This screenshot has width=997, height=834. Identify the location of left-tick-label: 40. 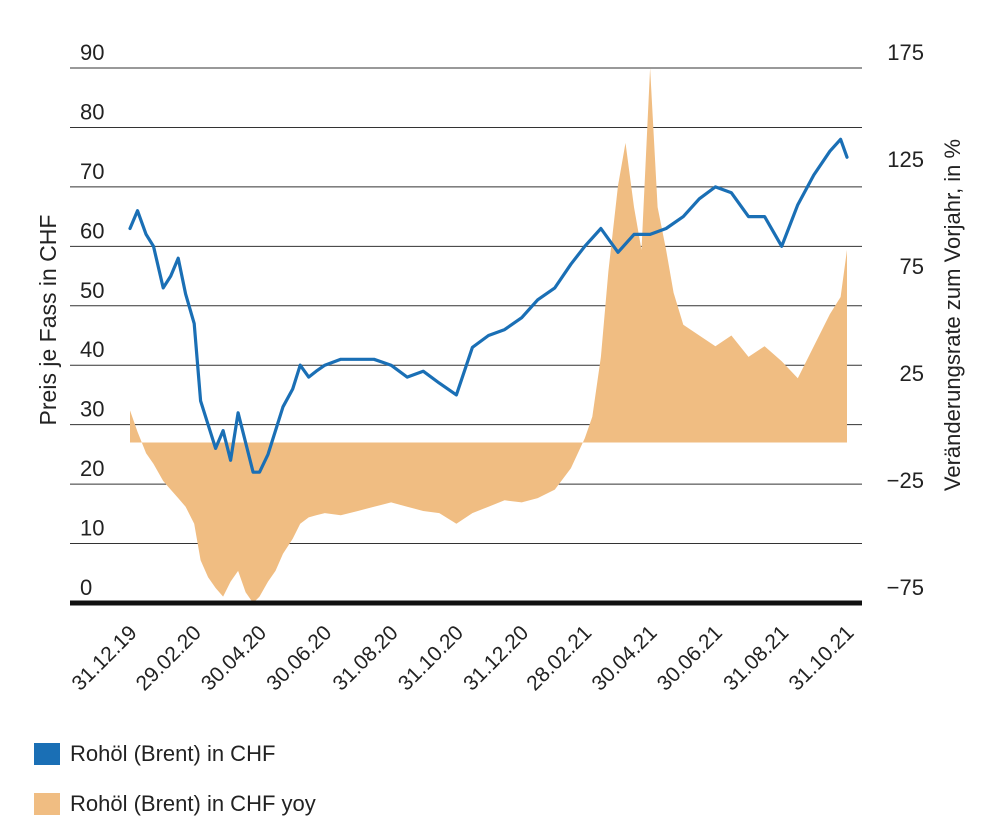
(92, 349).